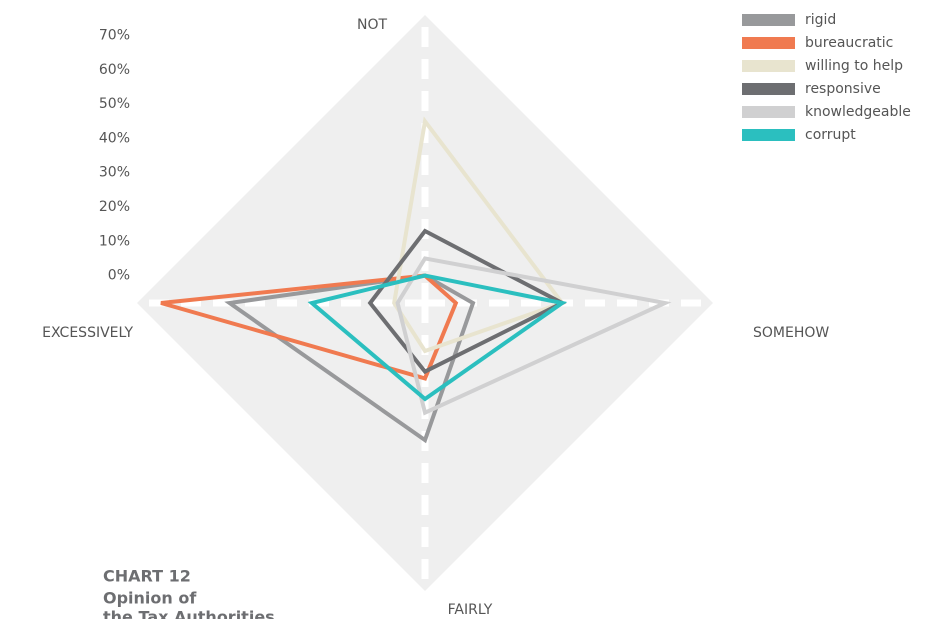 This screenshot has width=939, height=619. I want to click on axis-label: NOT, so click(372, 25).